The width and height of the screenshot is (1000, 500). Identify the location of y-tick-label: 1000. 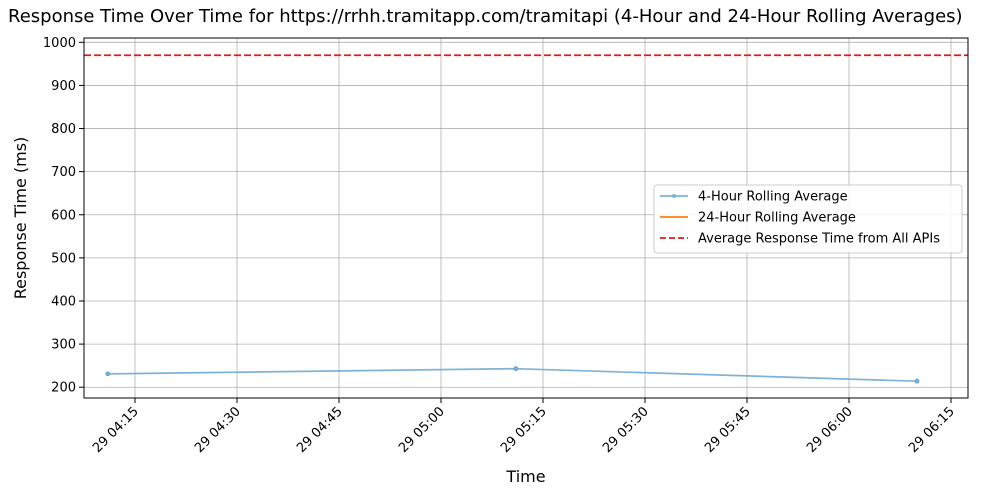
(59, 43).